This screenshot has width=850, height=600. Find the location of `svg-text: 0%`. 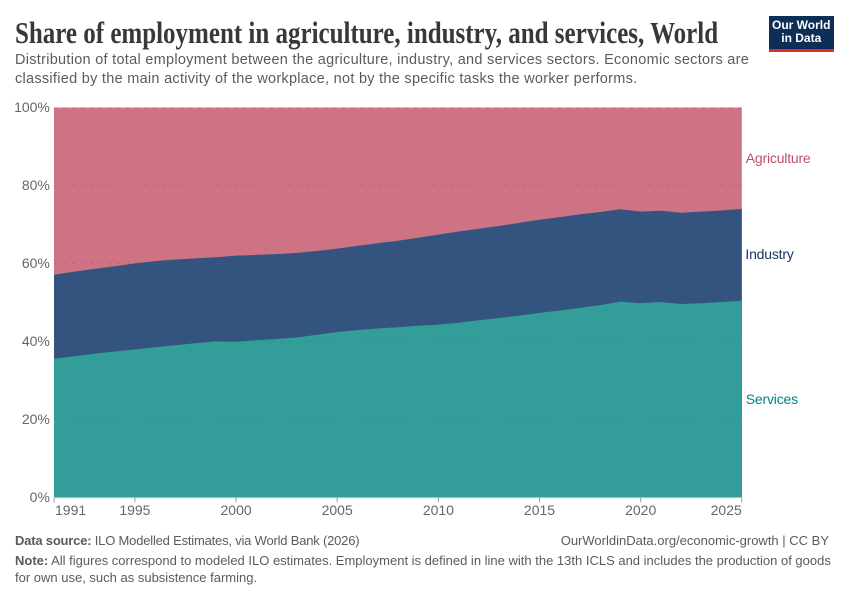

svg-text: 0% is located at coordinates (40, 497).